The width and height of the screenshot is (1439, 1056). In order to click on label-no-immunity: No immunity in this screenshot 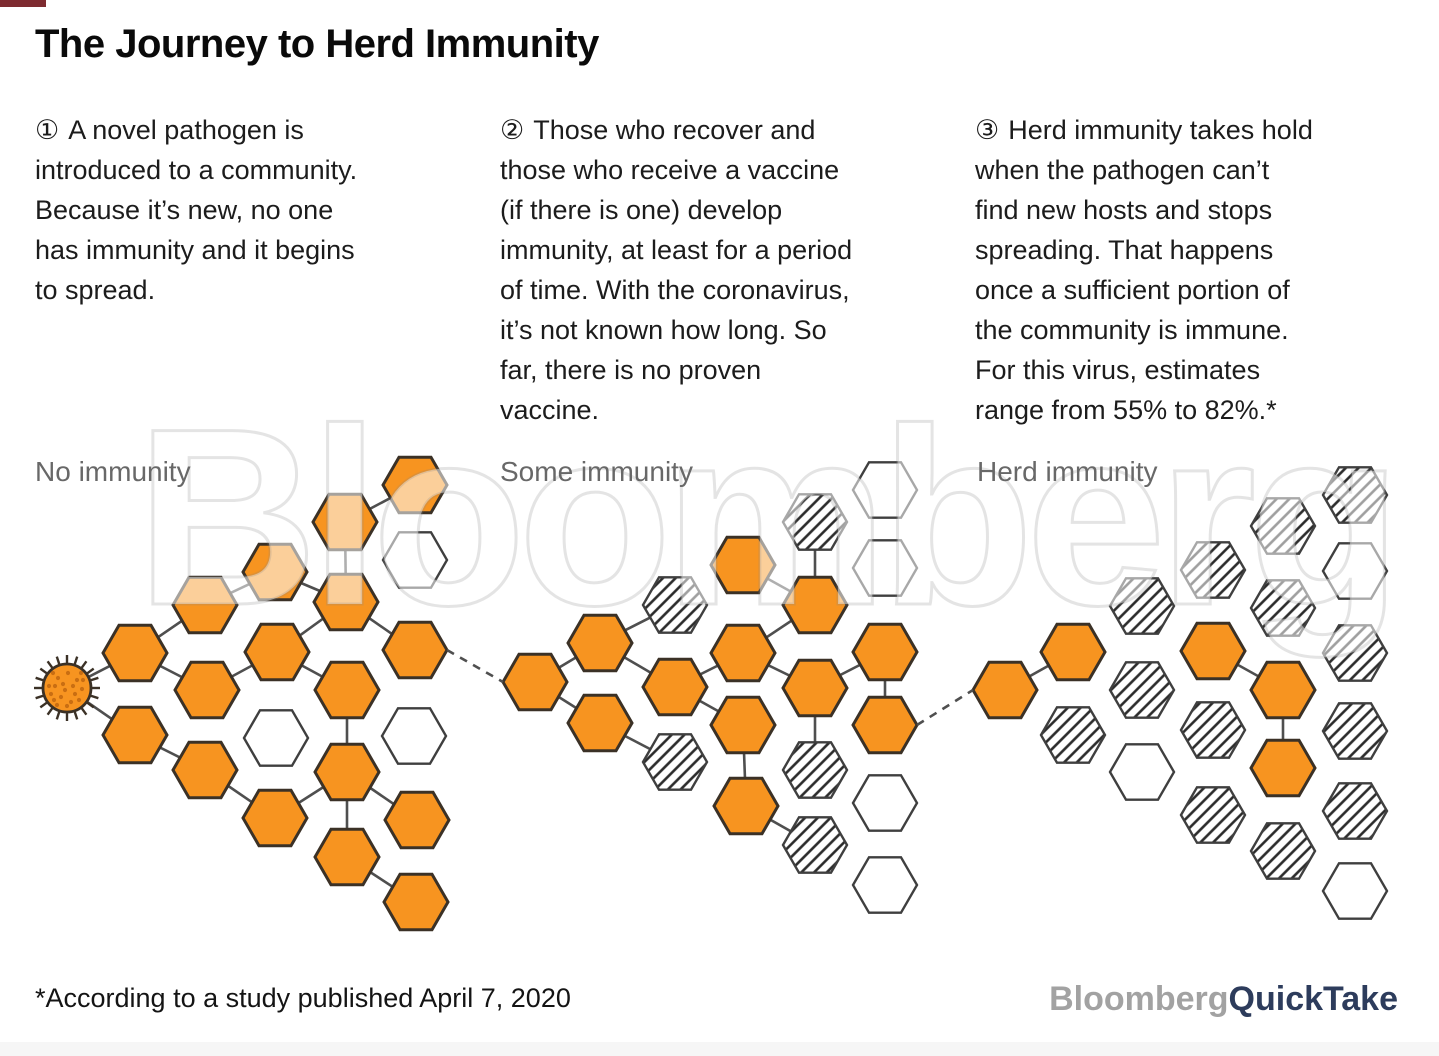, I will do `click(113, 471)`.